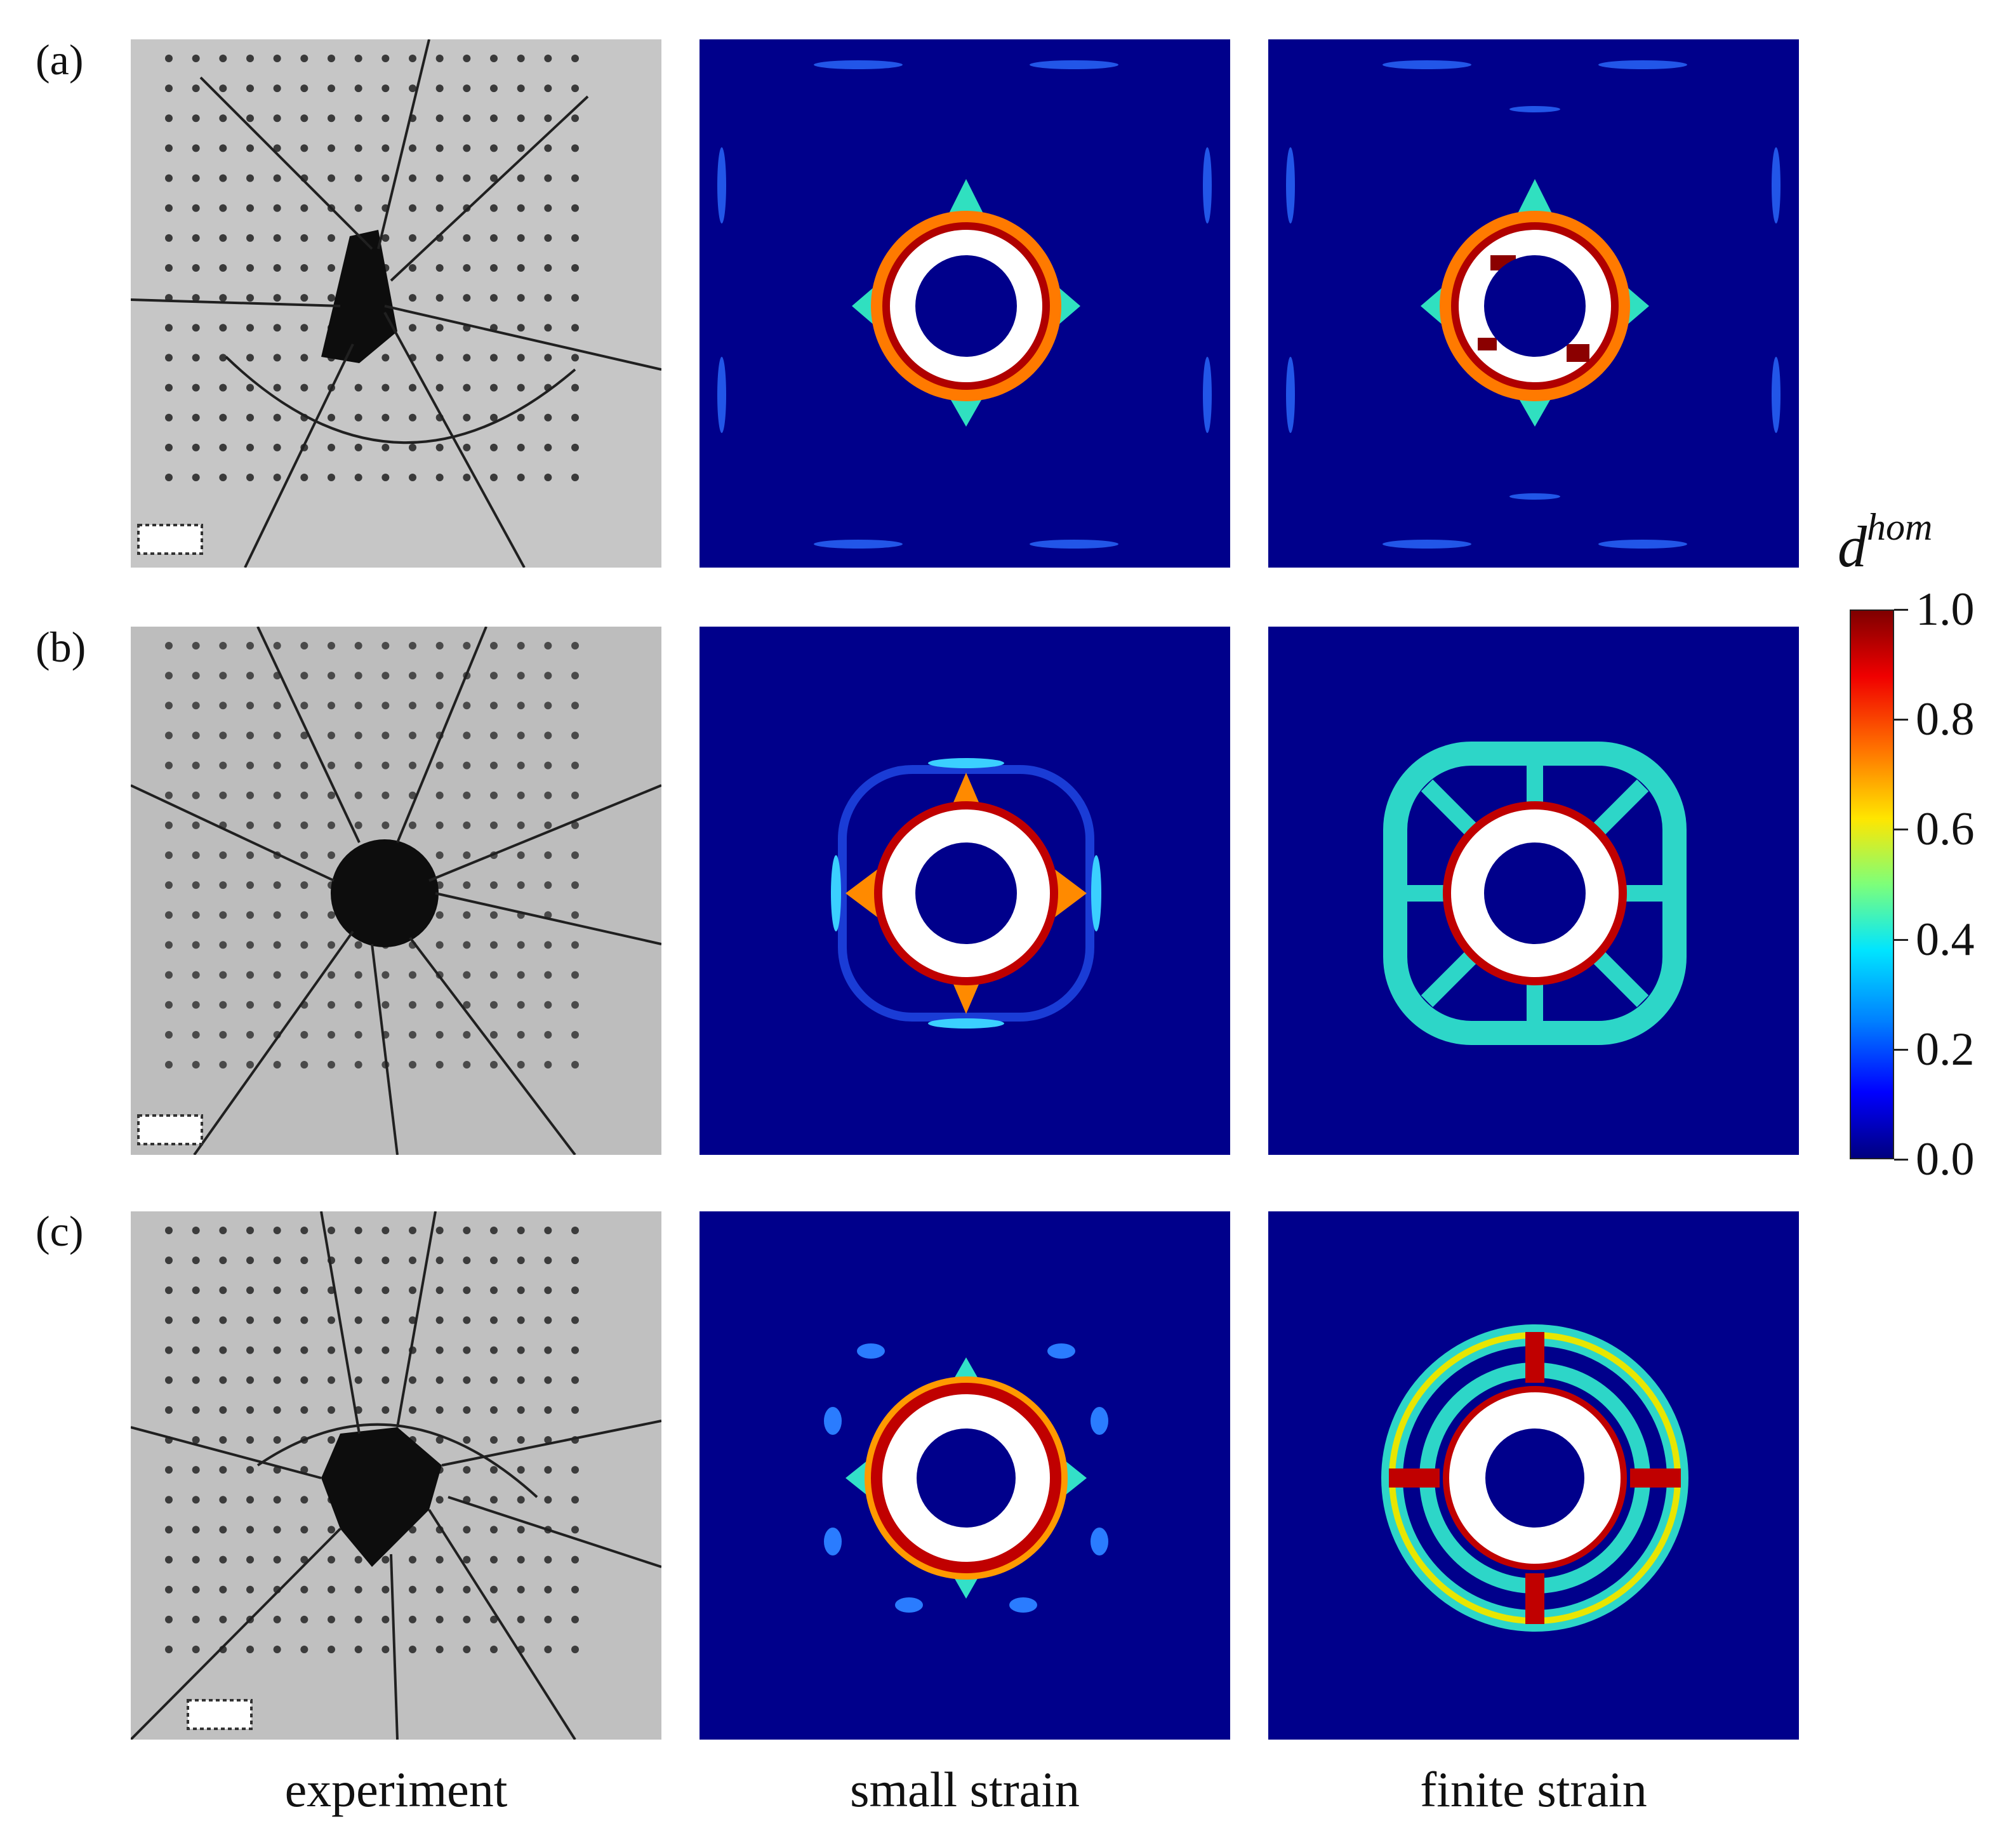 The image size is (2016, 1838). I want to click on column-label-finite-strain: finite strain, so click(1533, 1790).